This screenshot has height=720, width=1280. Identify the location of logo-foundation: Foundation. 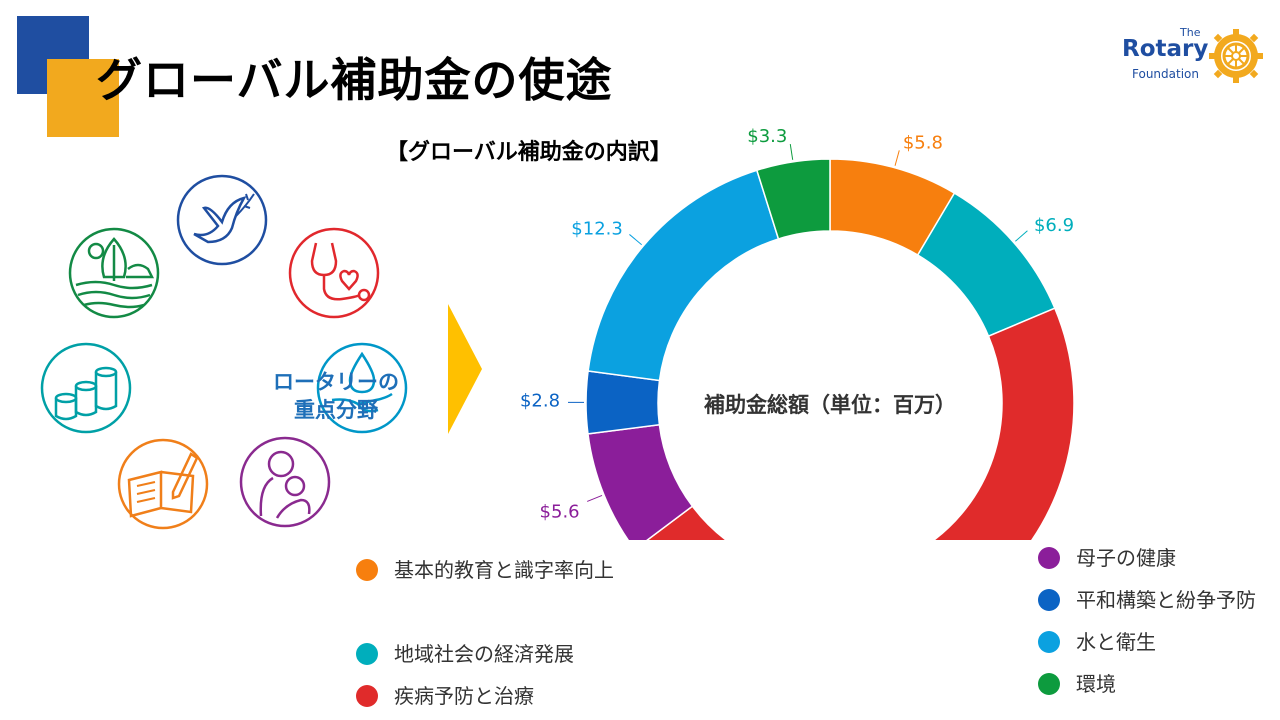
(1165, 74).